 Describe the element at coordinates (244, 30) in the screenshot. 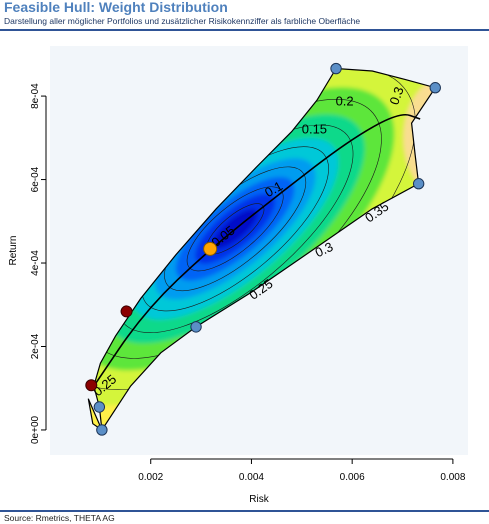

I see `header-rule` at that location.